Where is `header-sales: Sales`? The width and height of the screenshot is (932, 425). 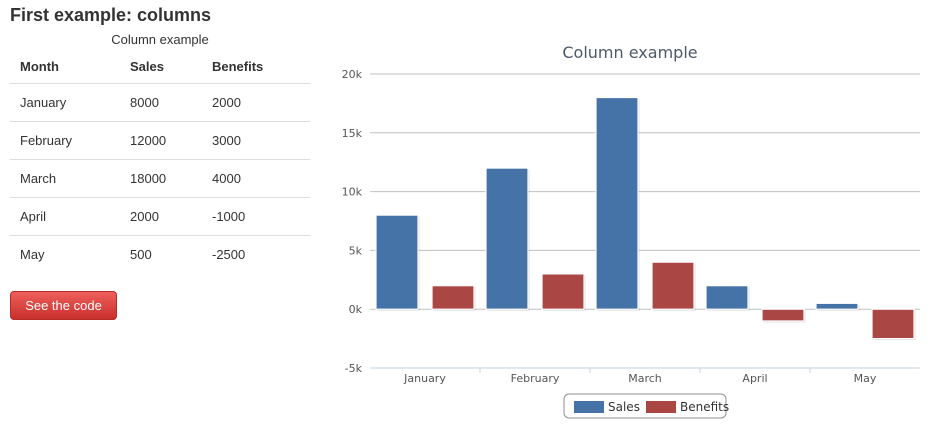 header-sales: Sales is located at coordinates (161, 67).